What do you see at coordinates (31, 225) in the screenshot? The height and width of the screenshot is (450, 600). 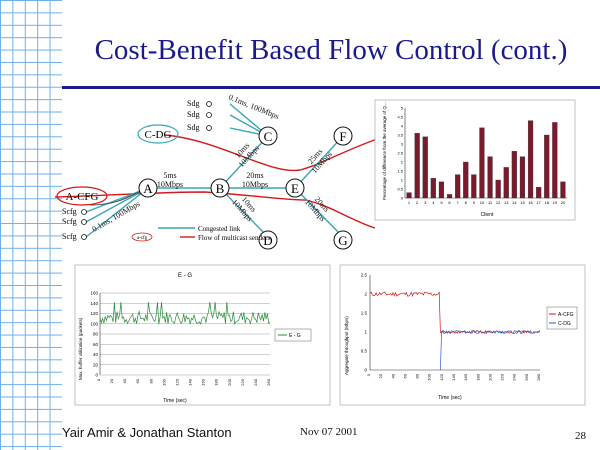 I see `decorative-grid` at bounding box center [31, 225].